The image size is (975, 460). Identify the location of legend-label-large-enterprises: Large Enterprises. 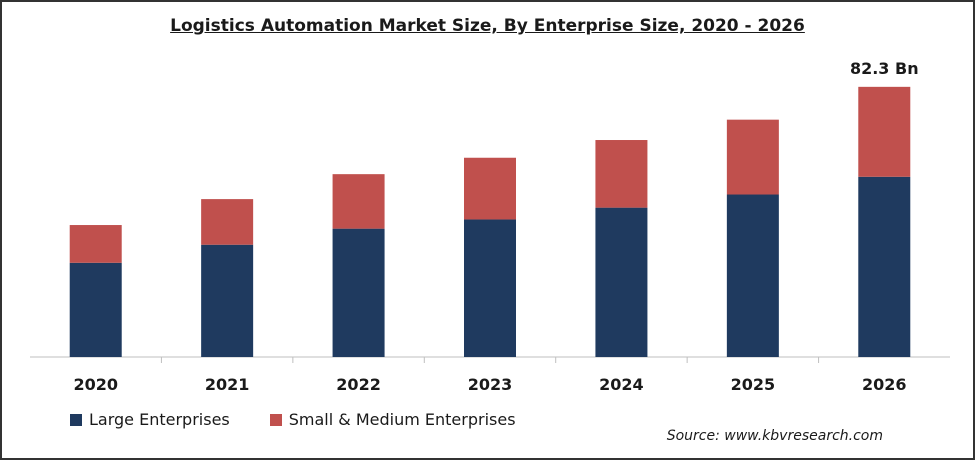
(159, 419).